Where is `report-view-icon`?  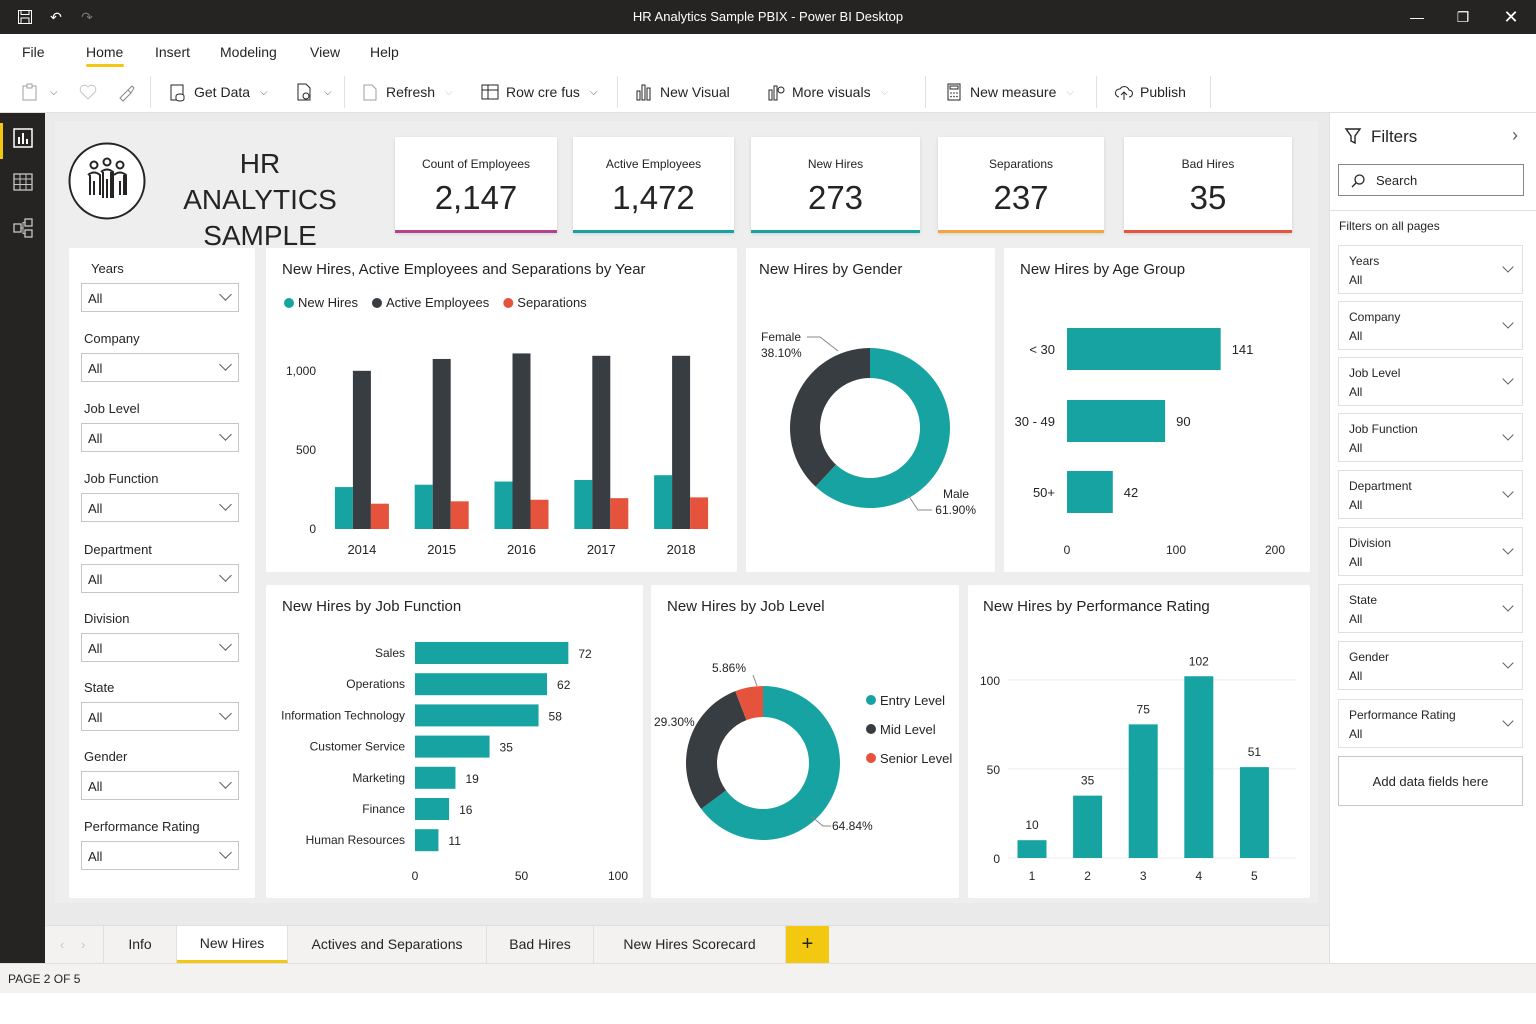 report-view-icon is located at coordinates (23, 138).